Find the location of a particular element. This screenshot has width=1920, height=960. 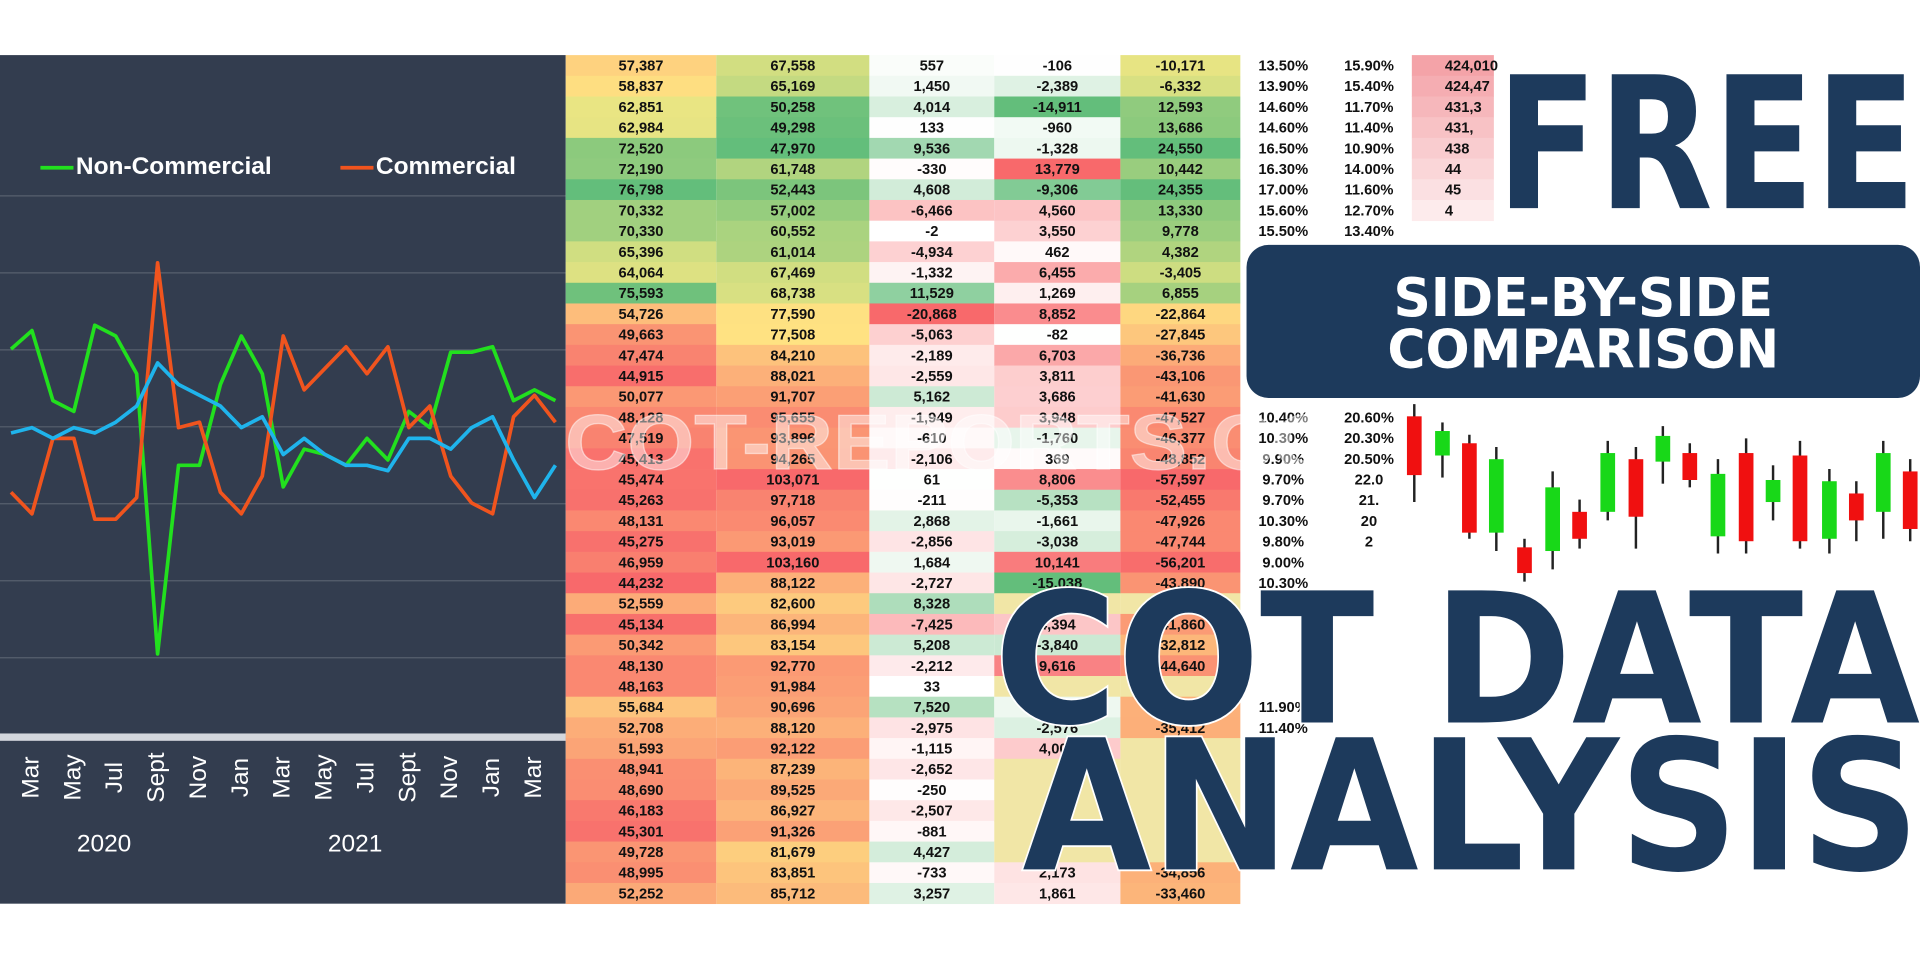

table-cell: 22.0 is located at coordinates (1369, 480).